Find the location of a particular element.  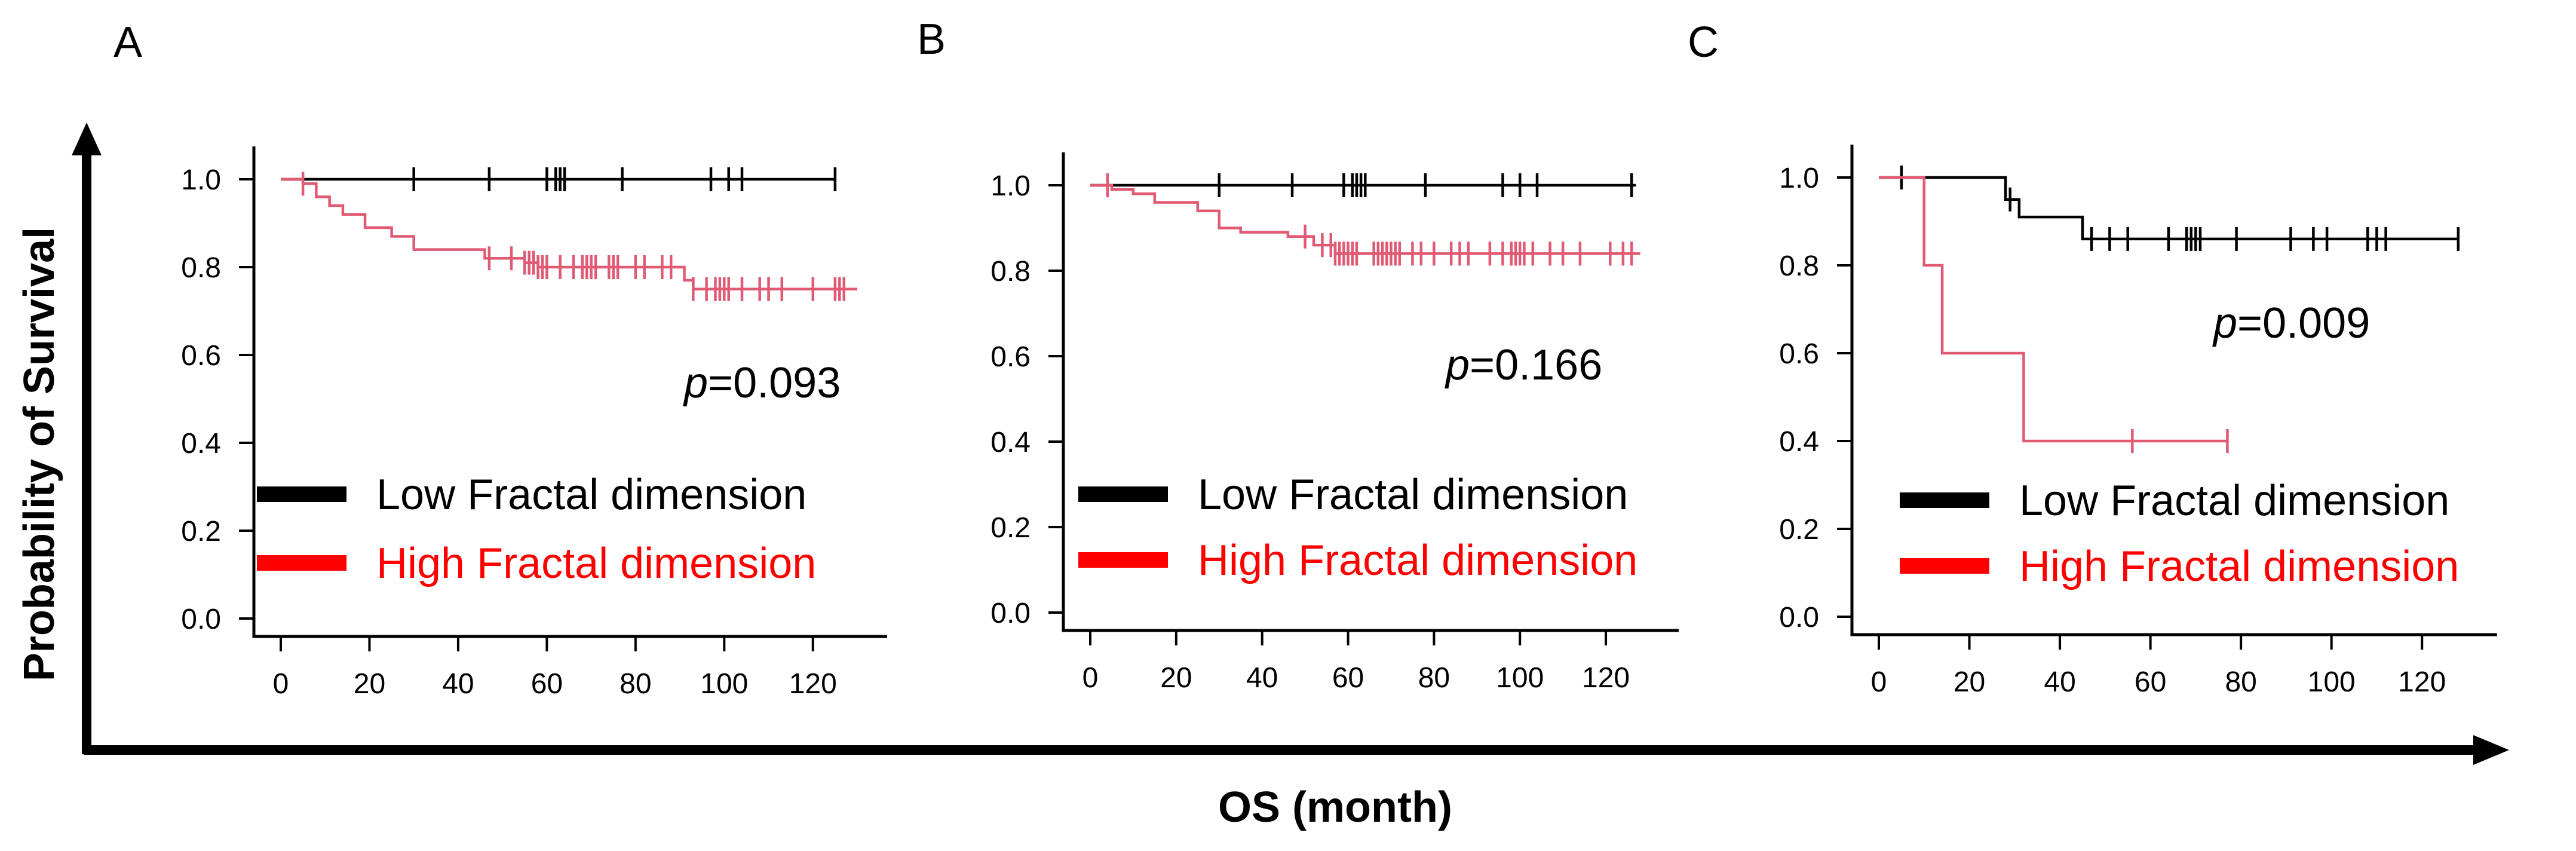

panel-label-c: C is located at coordinates (1703, 42).